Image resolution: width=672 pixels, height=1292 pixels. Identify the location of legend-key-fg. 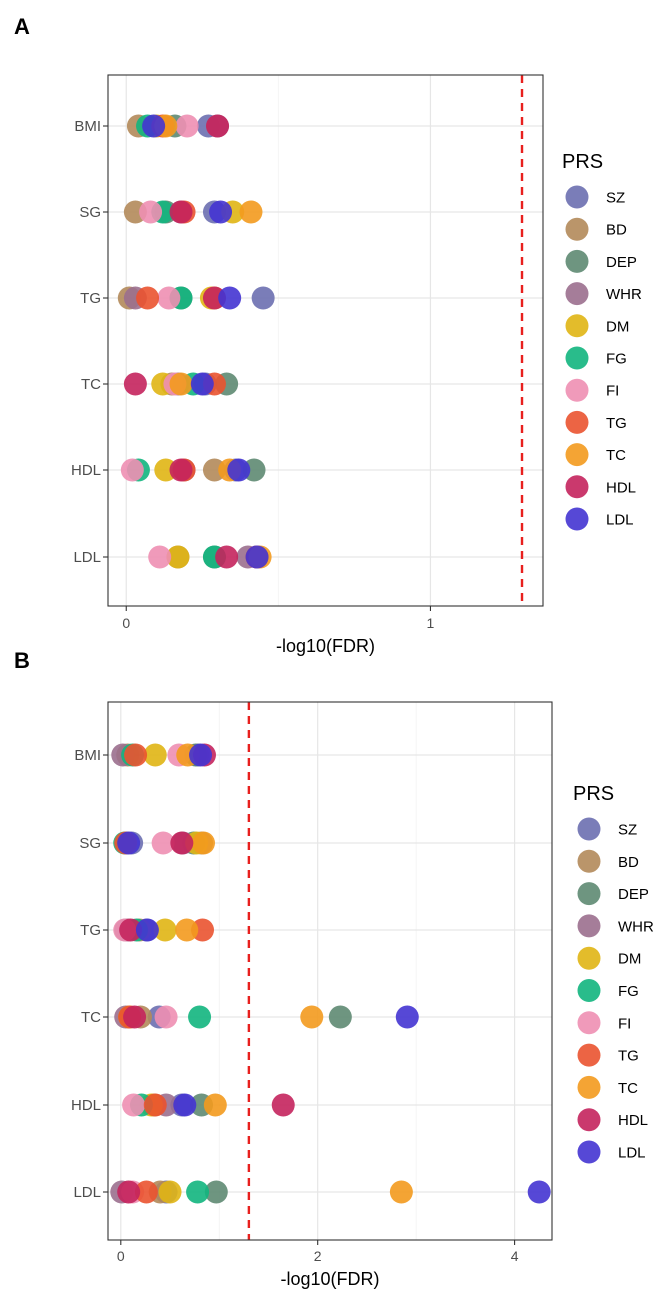
(577, 358).